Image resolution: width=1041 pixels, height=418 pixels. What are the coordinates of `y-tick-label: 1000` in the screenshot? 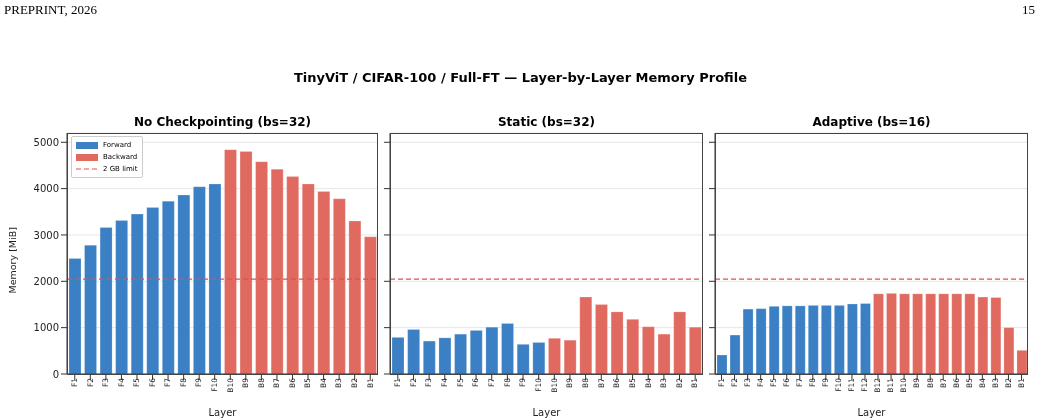 It's located at (46, 328).